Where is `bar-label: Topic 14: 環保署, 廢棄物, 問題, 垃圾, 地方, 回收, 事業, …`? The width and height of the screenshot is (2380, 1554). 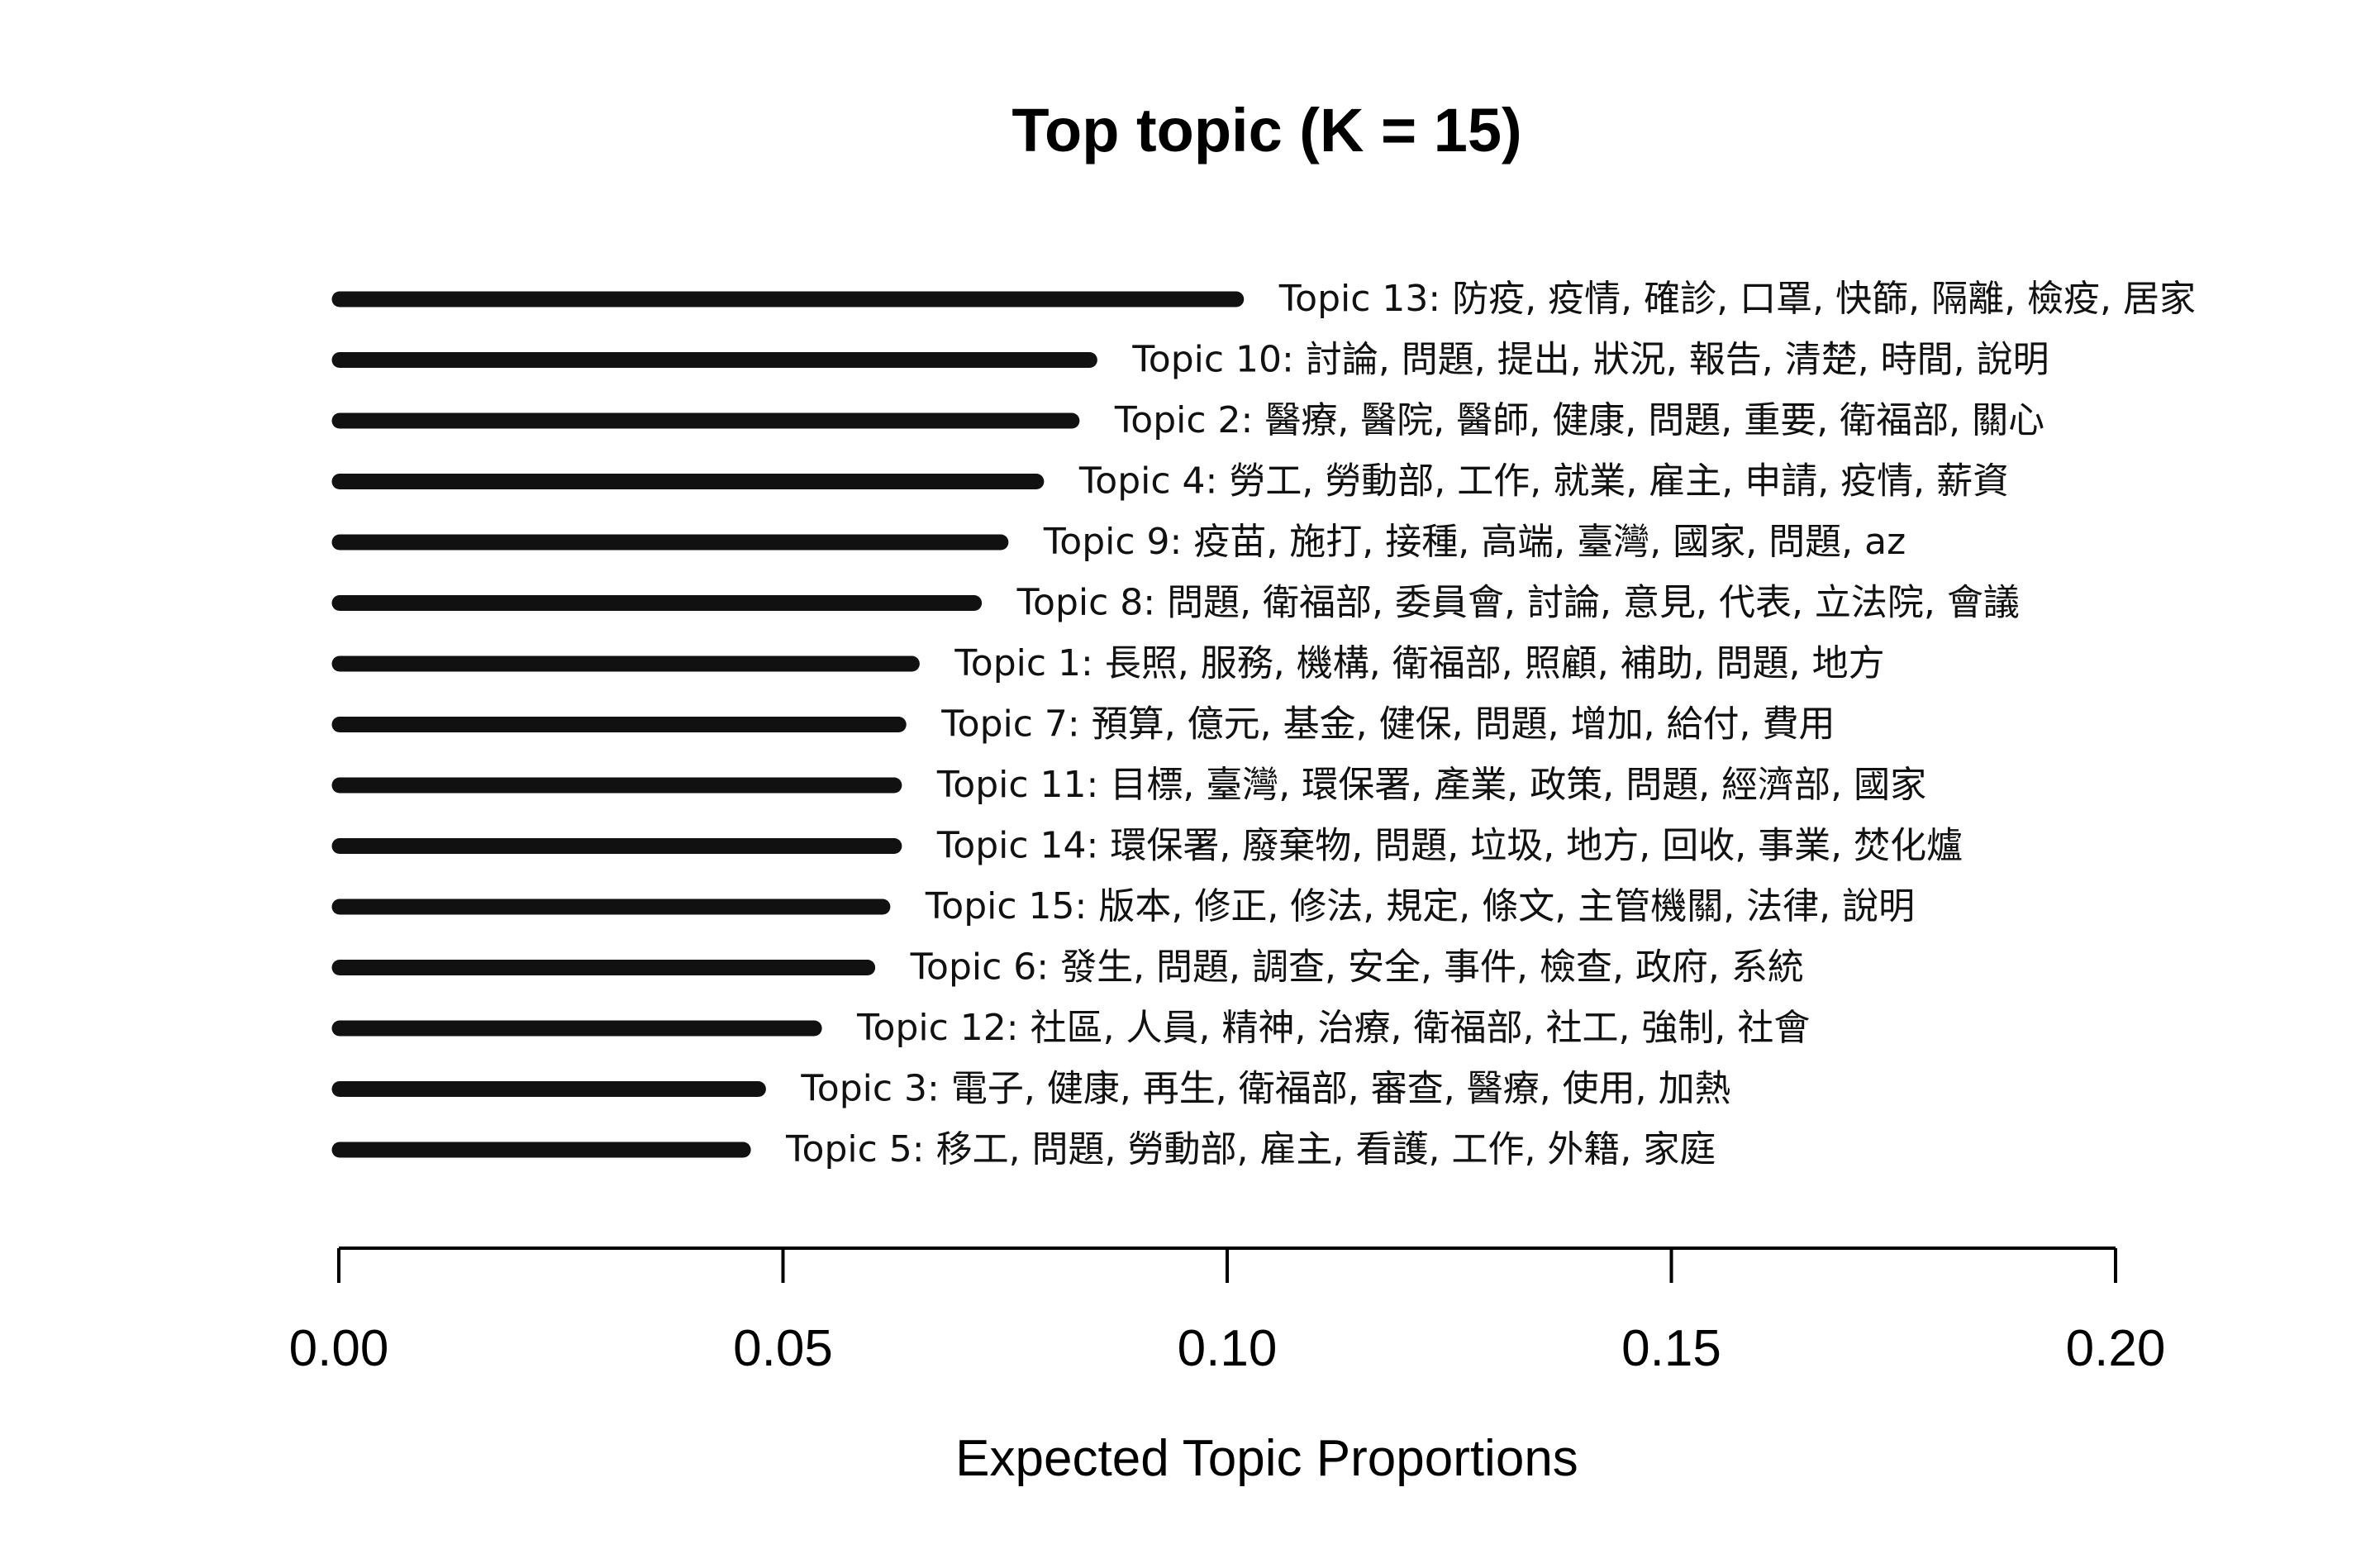
bar-label: Topic 14: 環保署, 廢棄物, 問題, 垃圾, 地方, 回收, 事業, … is located at coordinates (1449, 846).